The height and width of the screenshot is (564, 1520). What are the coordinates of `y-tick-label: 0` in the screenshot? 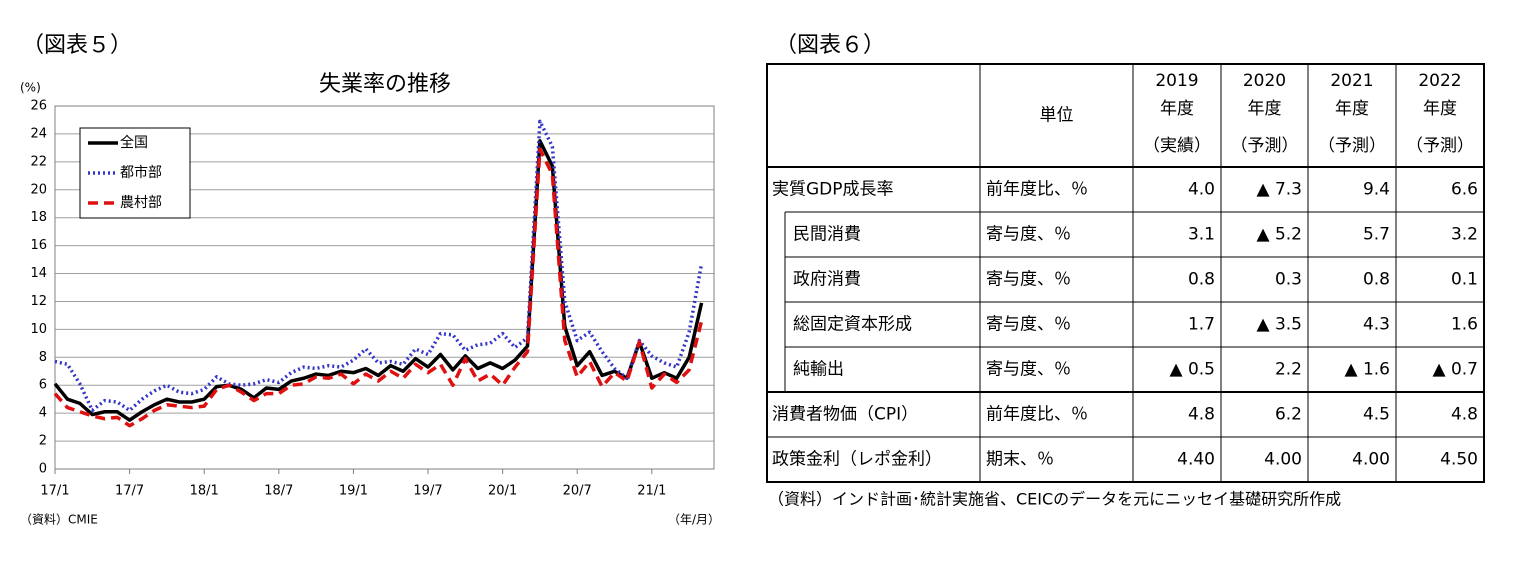 It's located at (43, 469).